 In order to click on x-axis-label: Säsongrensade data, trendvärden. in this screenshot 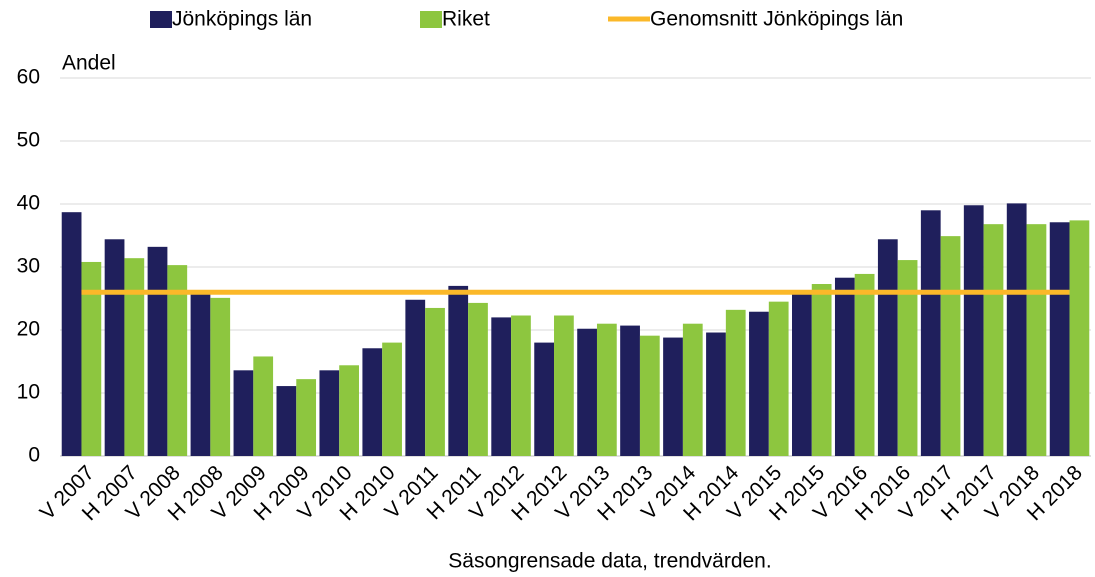, I will do `click(609, 561)`.